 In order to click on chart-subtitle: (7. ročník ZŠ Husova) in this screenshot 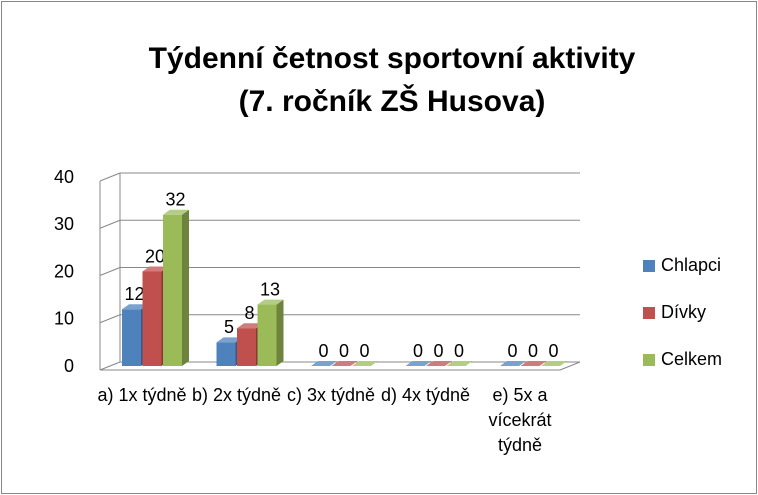, I will do `click(392, 101)`.